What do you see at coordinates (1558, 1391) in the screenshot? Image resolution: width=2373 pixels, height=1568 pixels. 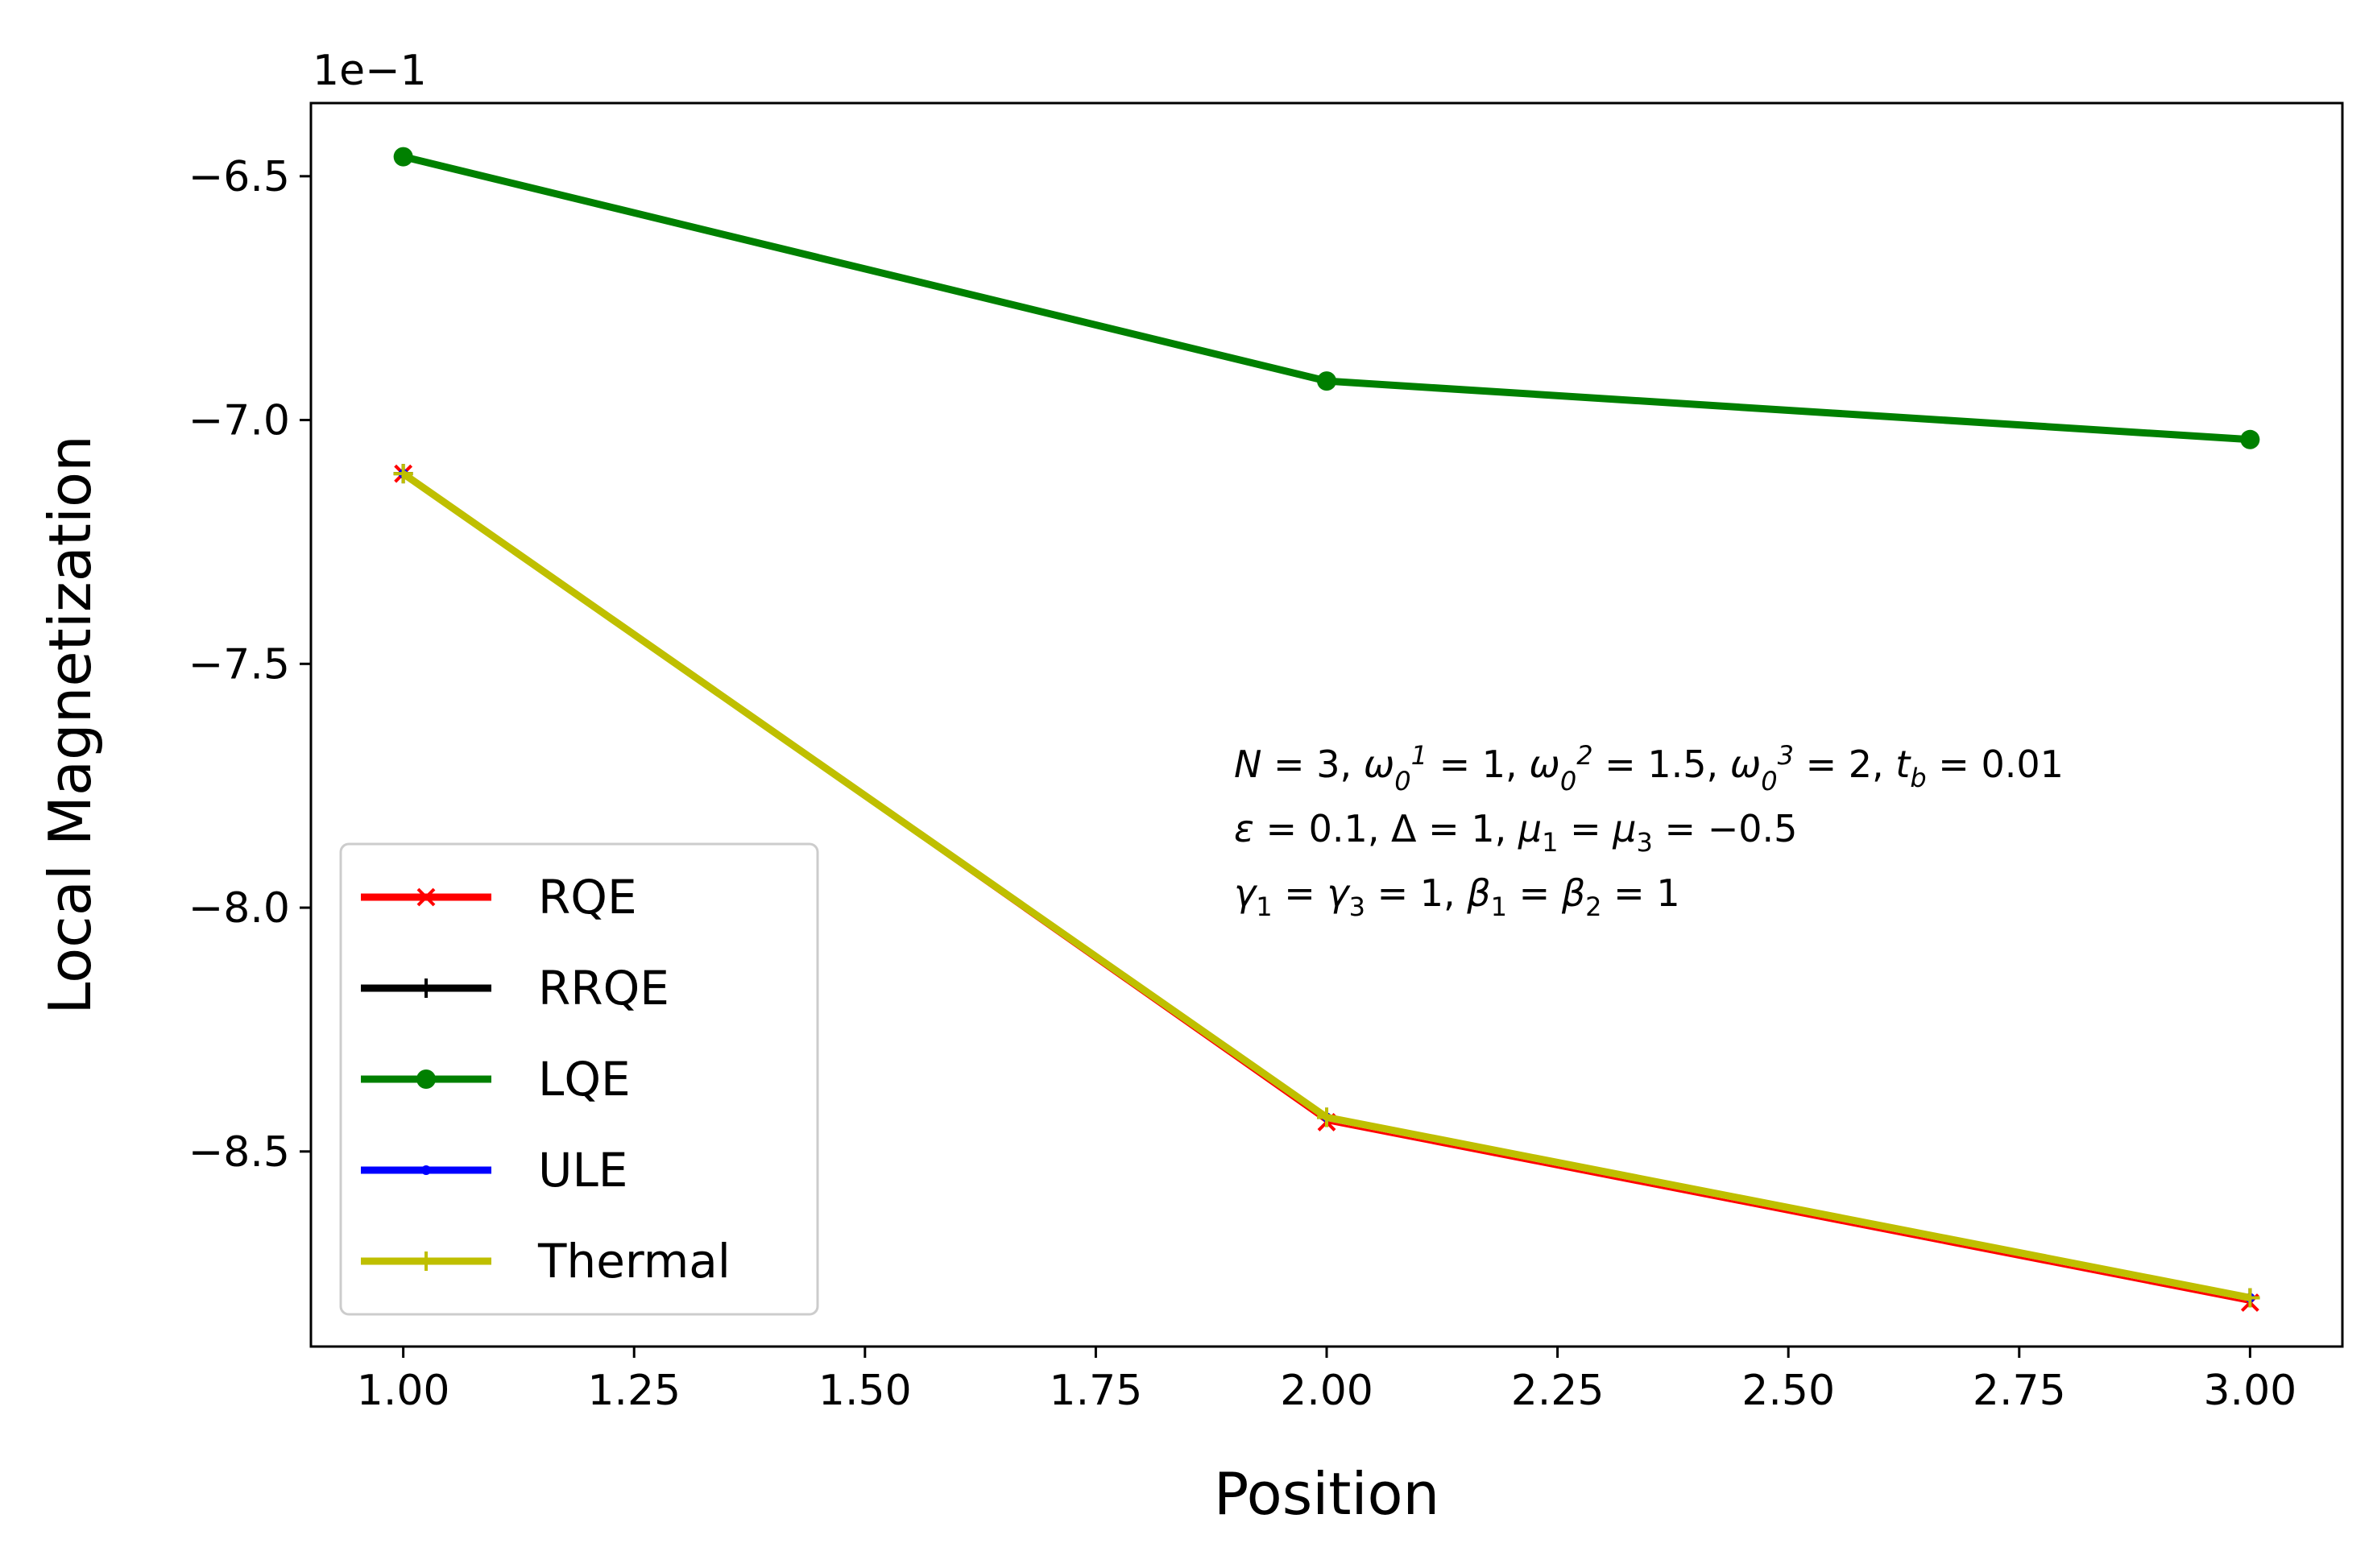 I see `x-tick-label: 2.25` at bounding box center [1558, 1391].